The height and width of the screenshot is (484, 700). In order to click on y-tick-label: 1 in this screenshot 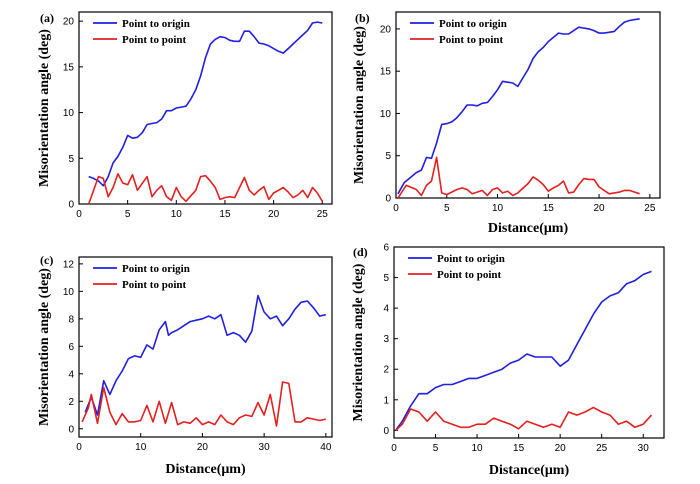, I will do `click(386, 400)`.